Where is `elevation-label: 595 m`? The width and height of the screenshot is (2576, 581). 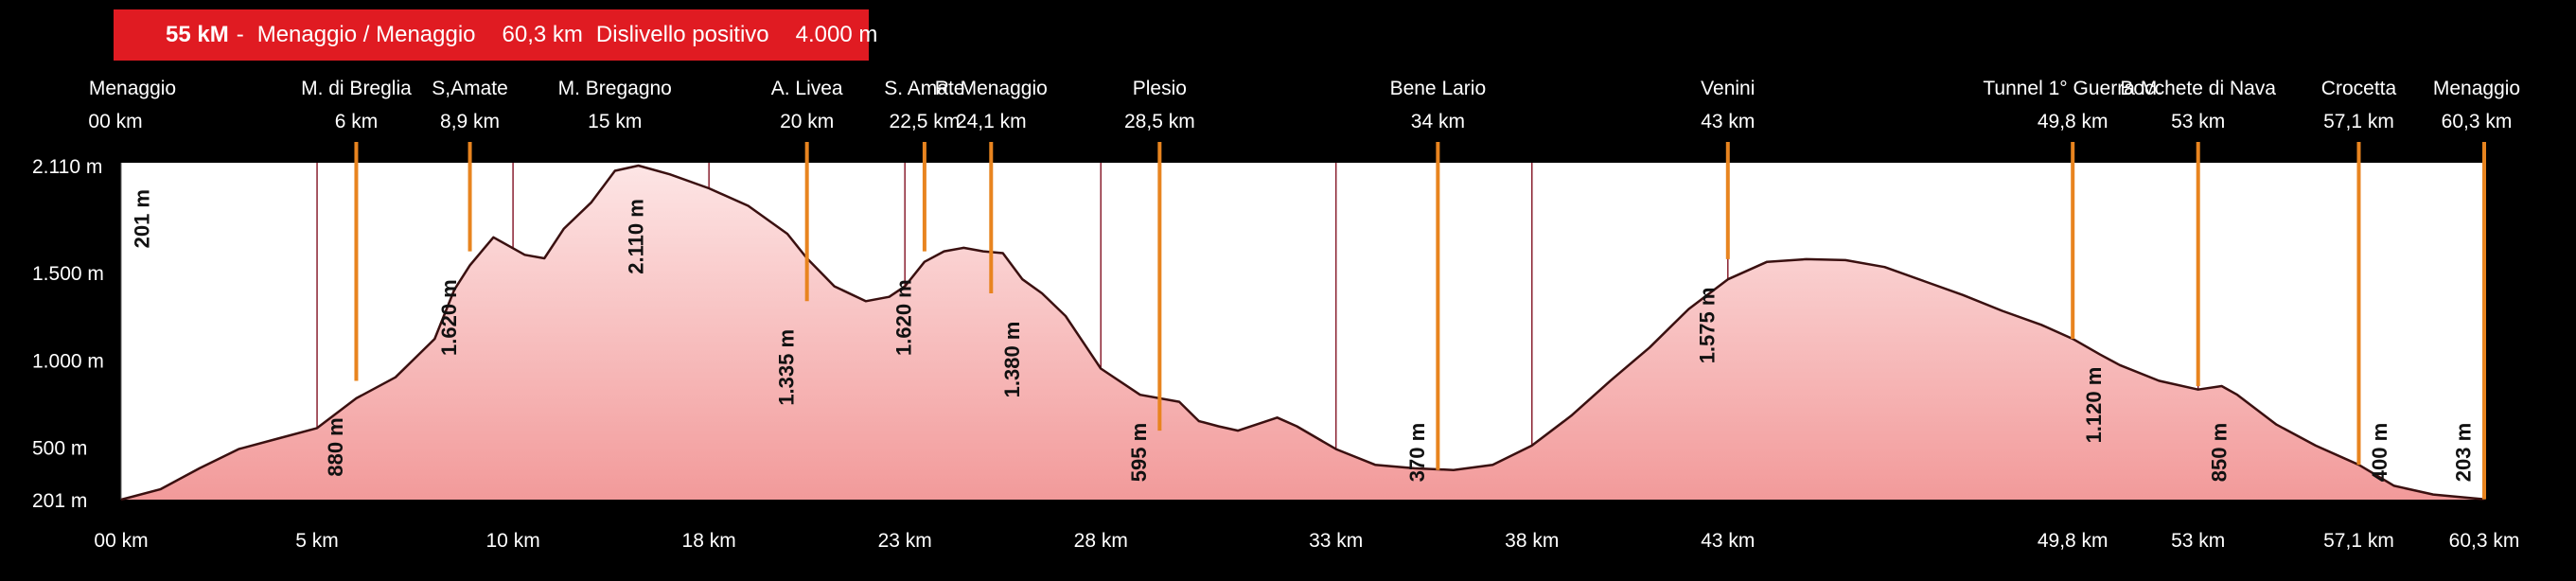
elevation-label: 595 m is located at coordinates (1139, 452).